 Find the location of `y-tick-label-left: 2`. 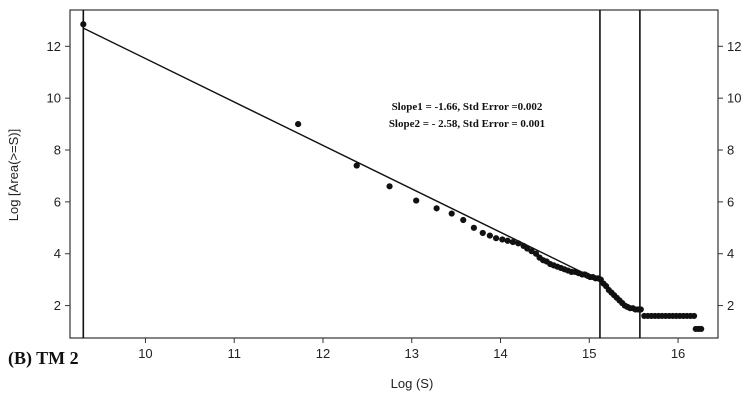

y-tick-label-left: 2 is located at coordinates (57, 305).